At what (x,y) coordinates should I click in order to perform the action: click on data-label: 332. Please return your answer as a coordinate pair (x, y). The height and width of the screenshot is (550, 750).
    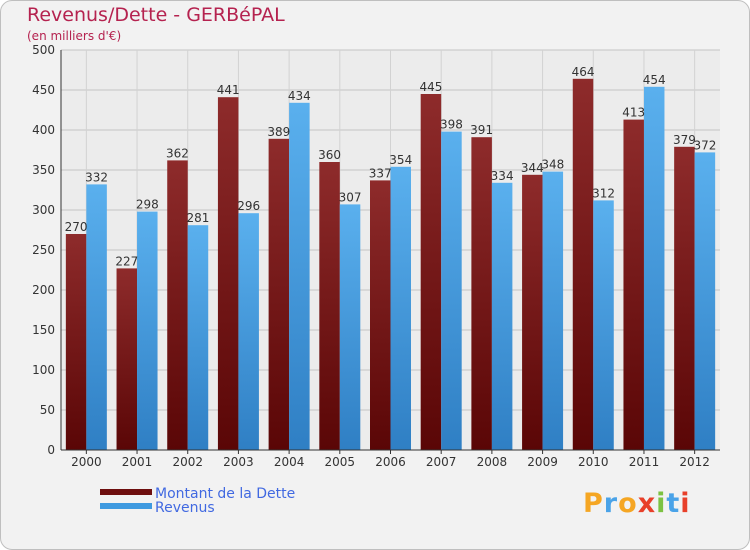
    Looking at the image, I should click on (96, 177).